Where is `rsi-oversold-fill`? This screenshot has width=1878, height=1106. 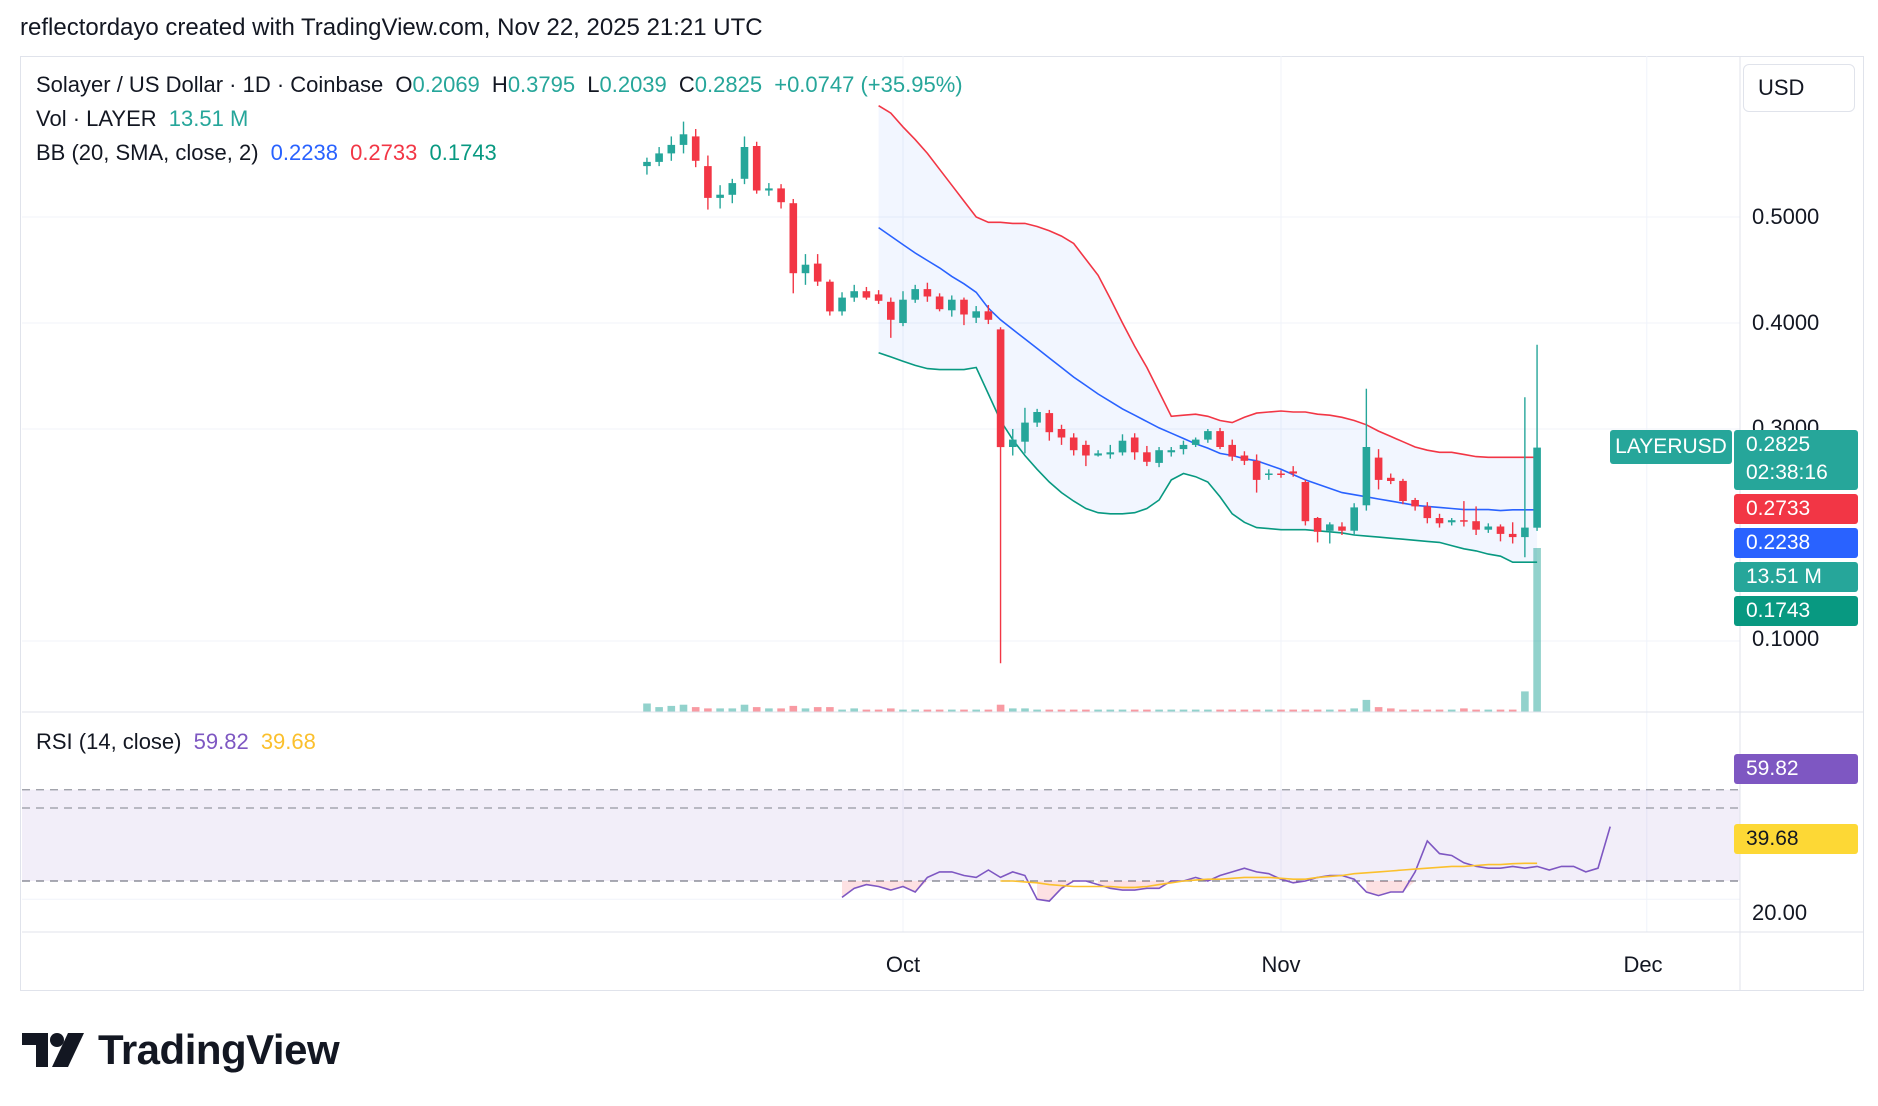
rsi-oversold-fill is located at coordinates (1129, 891).